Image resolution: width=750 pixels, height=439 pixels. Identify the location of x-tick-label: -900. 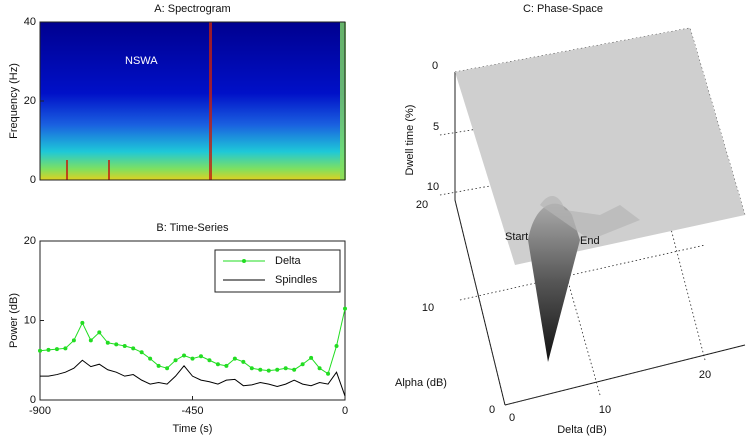
(40, 411).